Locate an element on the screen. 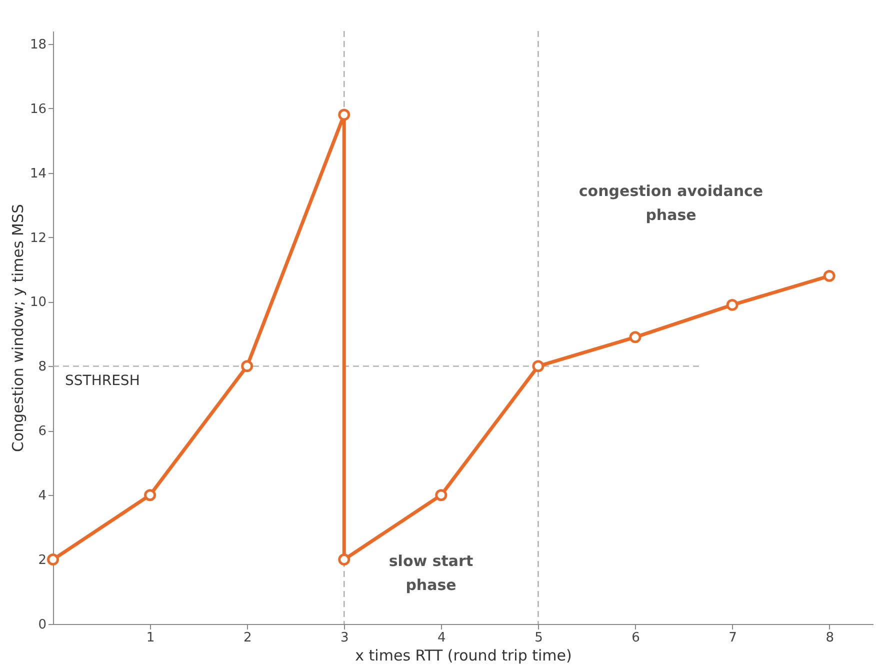 This screenshot has height=668, width=878. y-tick-label: 12 is located at coordinates (38, 238).